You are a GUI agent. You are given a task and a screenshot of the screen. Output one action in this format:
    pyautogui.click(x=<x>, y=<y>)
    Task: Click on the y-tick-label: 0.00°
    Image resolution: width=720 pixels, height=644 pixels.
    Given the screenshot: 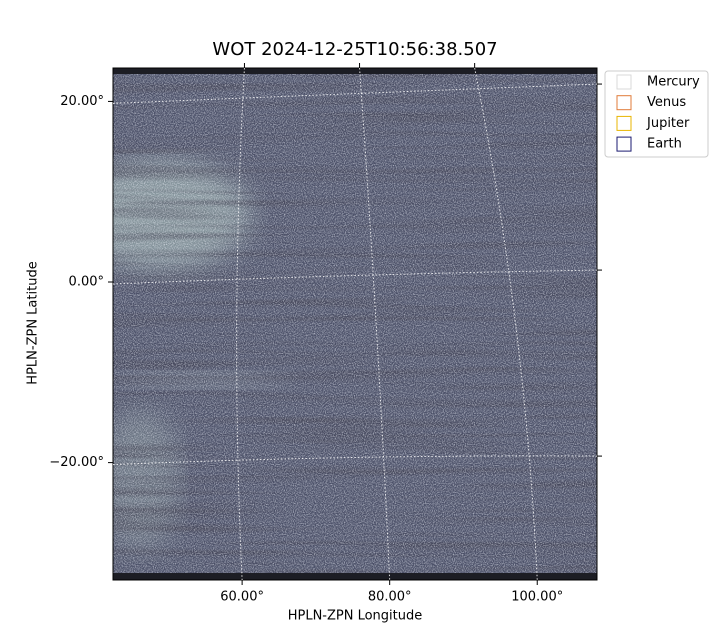 What is the action you would take?
    pyautogui.click(x=86, y=282)
    